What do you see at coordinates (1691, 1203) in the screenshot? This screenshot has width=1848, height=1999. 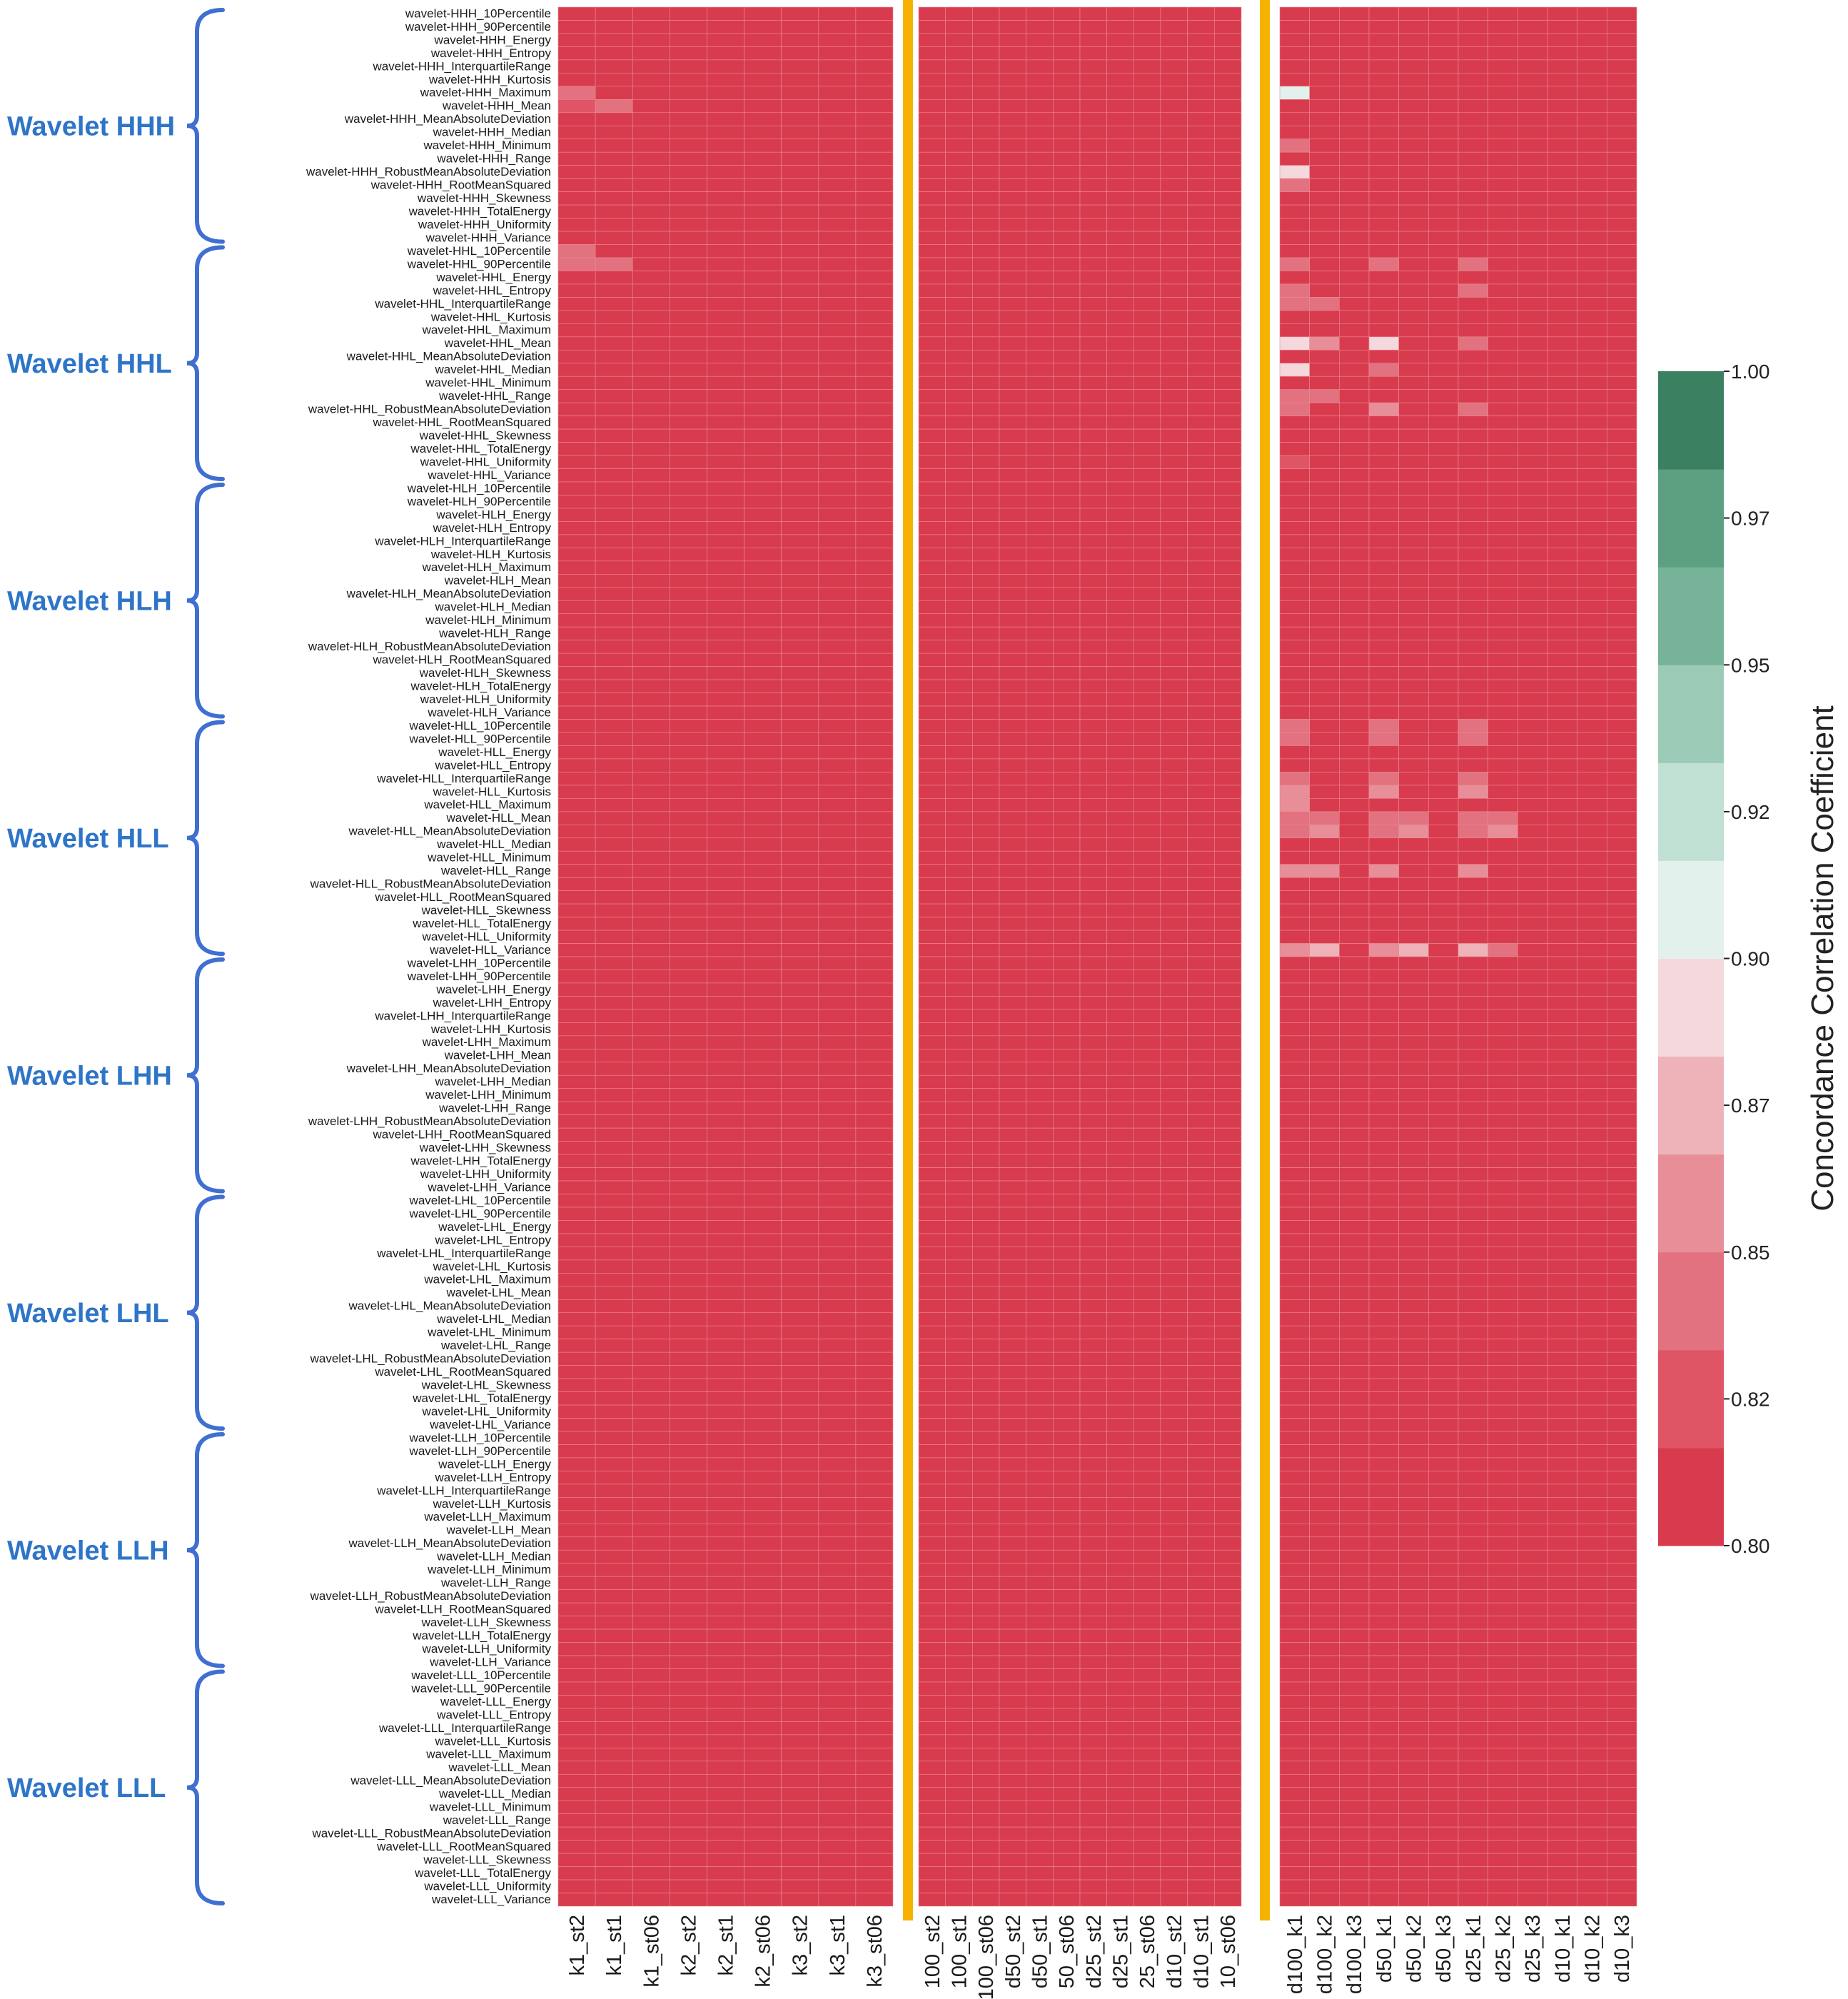 I see `colorbar-segment` at bounding box center [1691, 1203].